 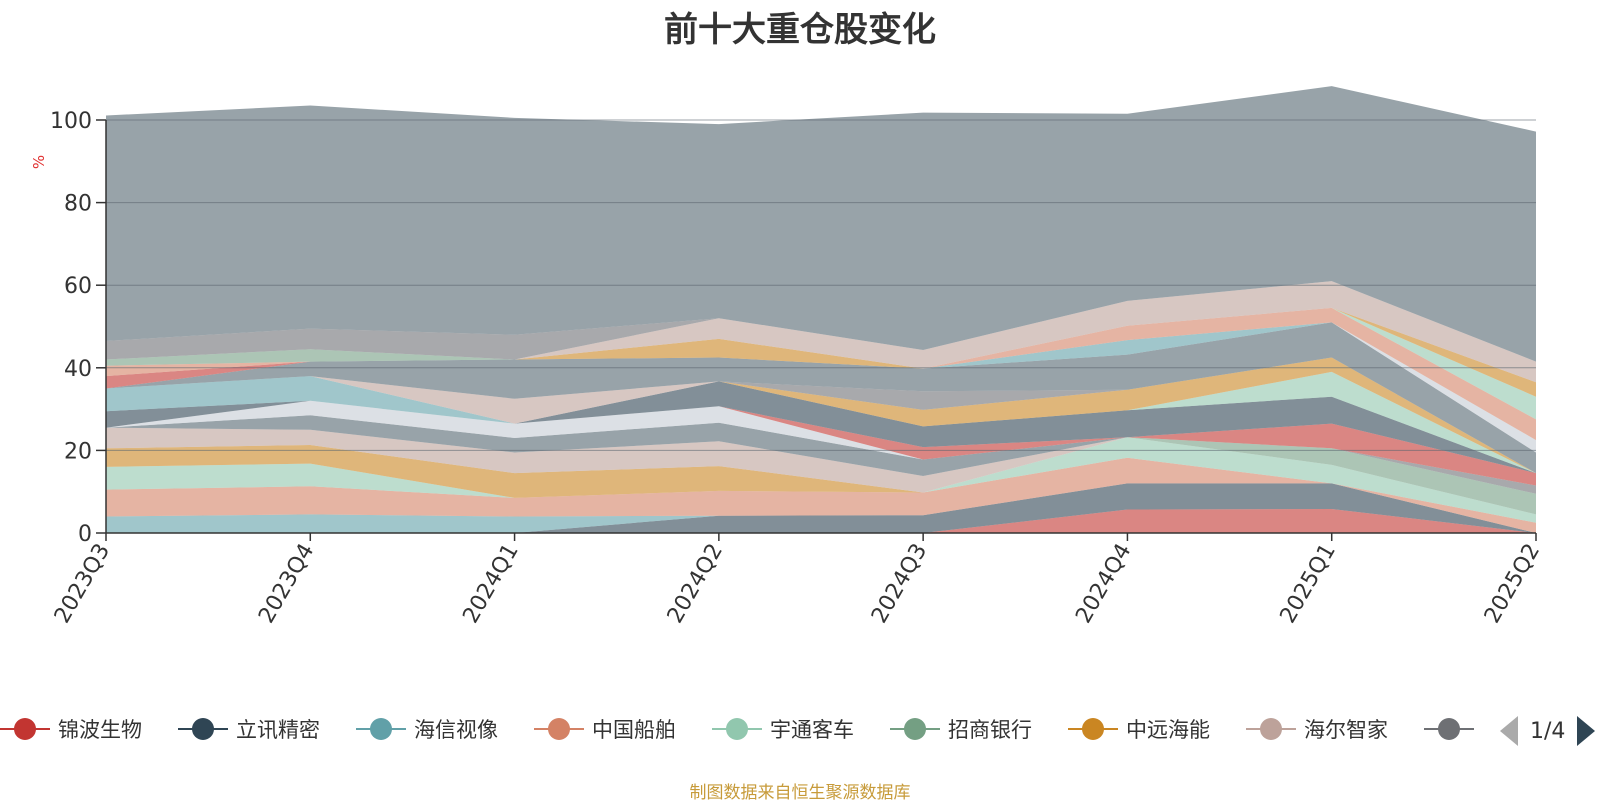 I want to click on legend-next-page-icon, so click(x=1586, y=731).